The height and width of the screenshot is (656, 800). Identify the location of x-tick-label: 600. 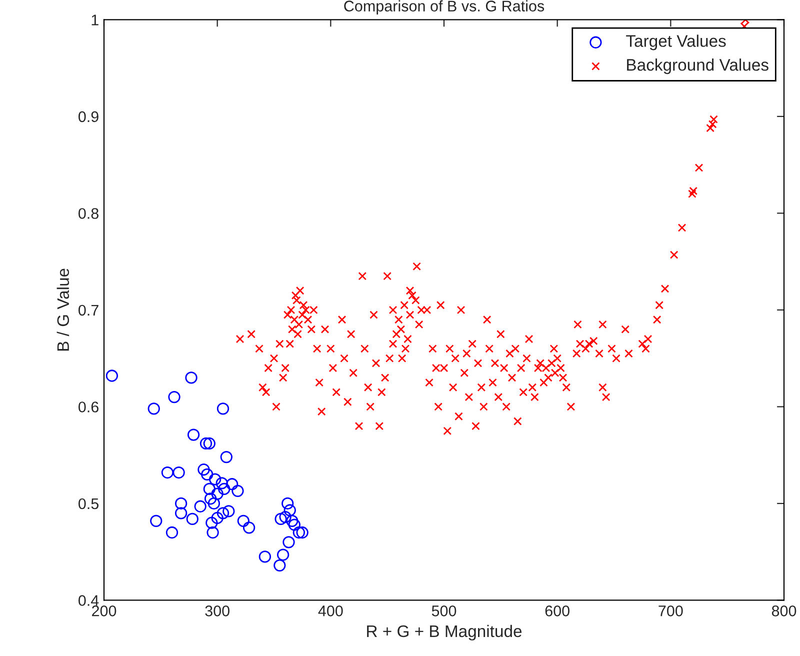
(557, 611).